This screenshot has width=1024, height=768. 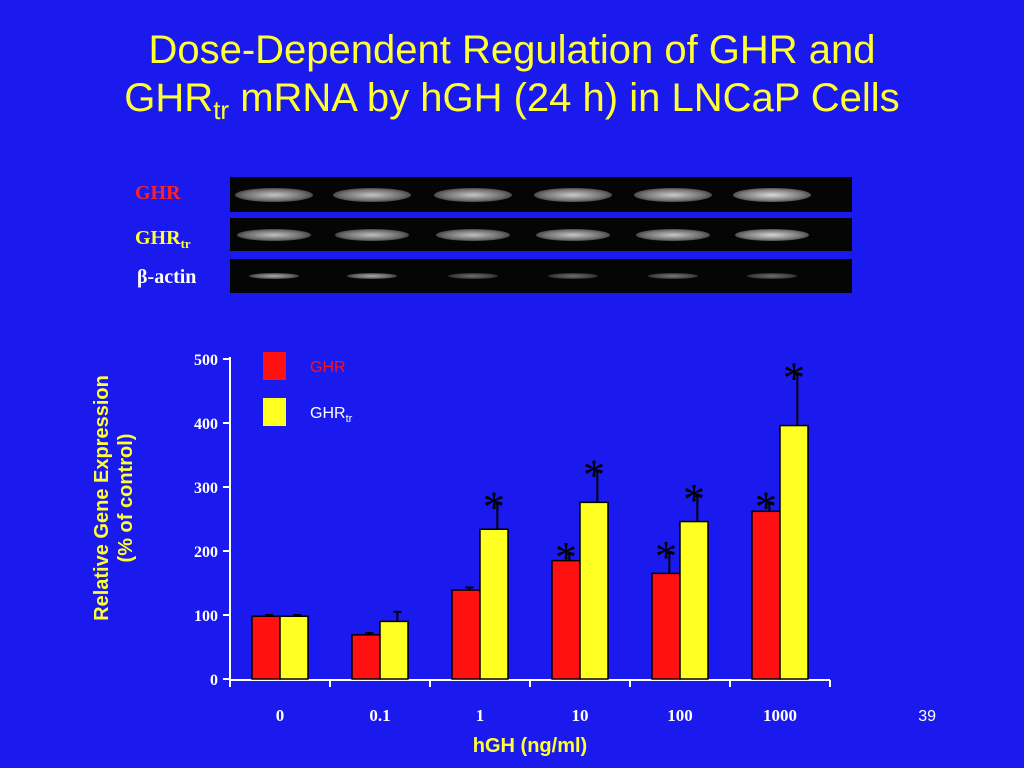 What do you see at coordinates (280, 715) in the screenshot?
I see `x-tick-label: 0` at bounding box center [280, 715].